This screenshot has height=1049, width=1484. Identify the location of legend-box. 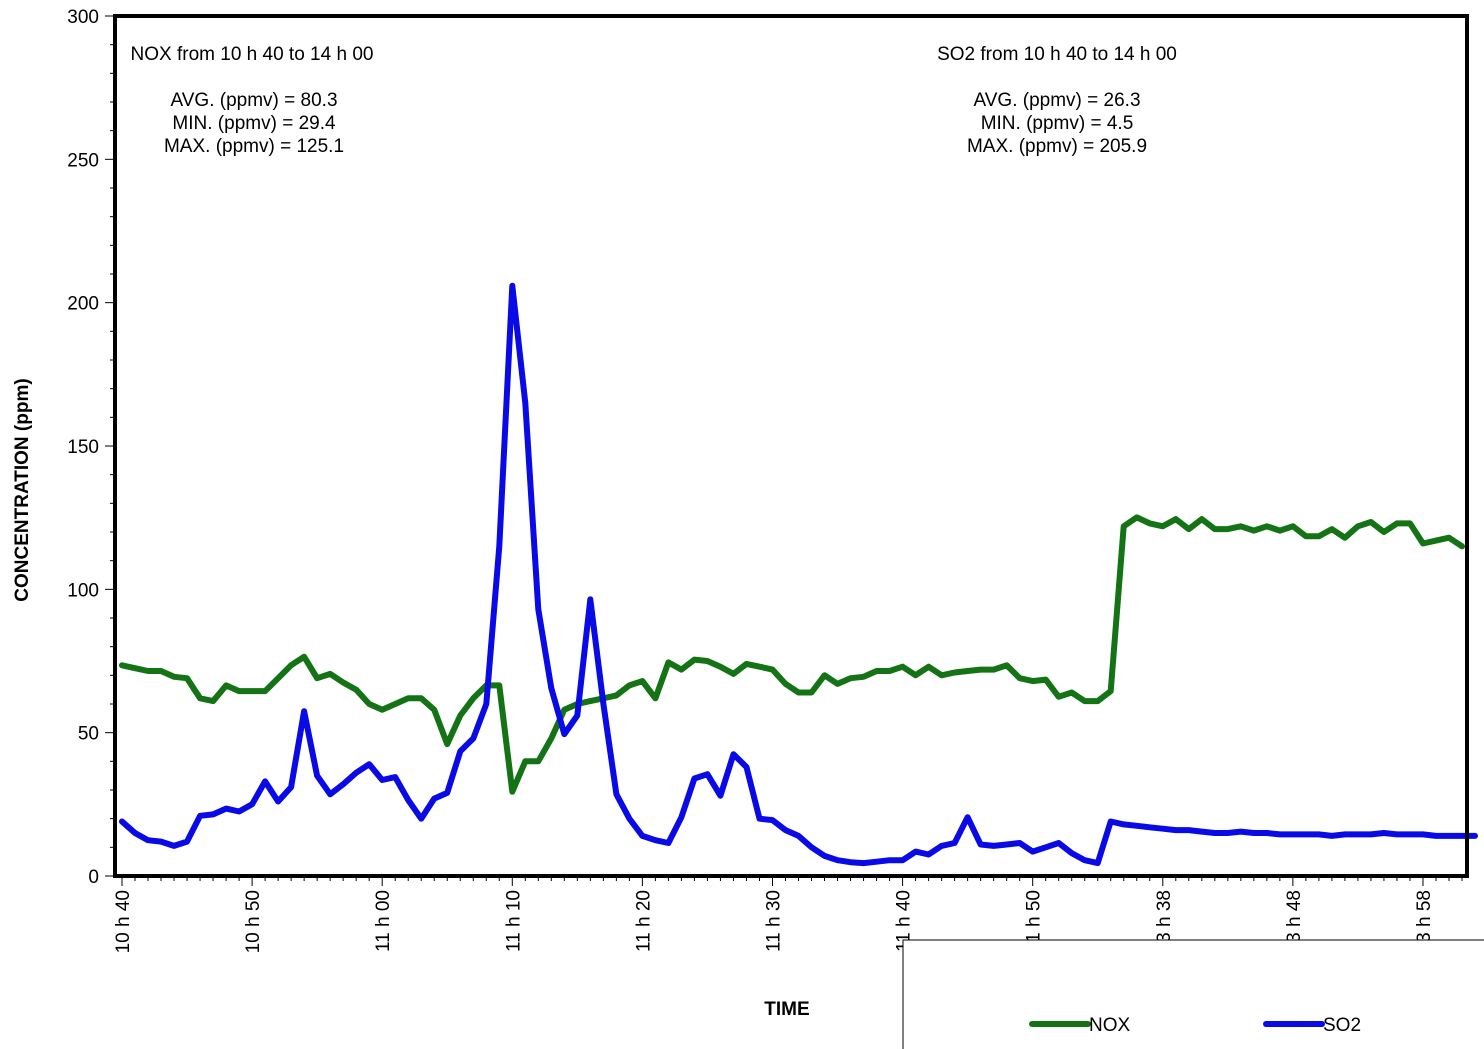
(1193, 994).